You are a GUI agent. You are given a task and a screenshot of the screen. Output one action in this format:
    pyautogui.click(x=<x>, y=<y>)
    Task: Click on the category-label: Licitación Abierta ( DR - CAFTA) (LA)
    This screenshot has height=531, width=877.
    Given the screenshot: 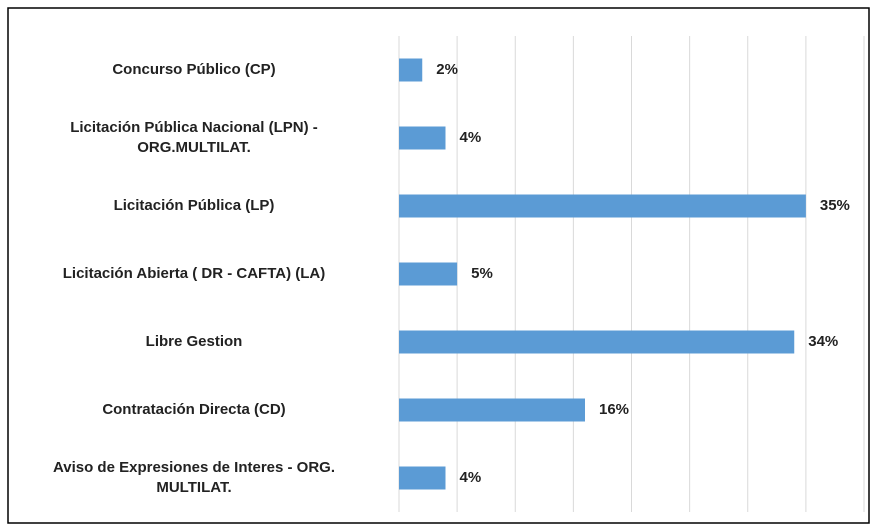 What is the action you would take?
    pyautogui.click(x=194, y=273)
    